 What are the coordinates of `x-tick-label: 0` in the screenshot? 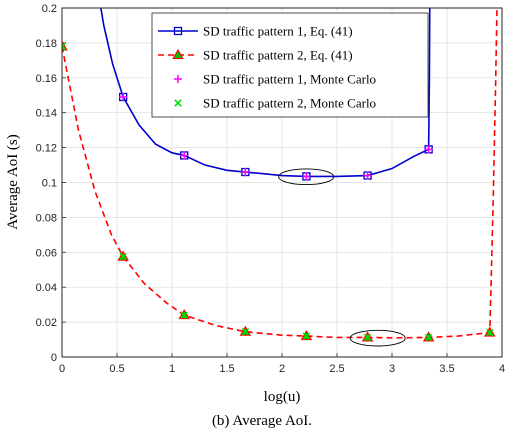 It's located at (62, 369).